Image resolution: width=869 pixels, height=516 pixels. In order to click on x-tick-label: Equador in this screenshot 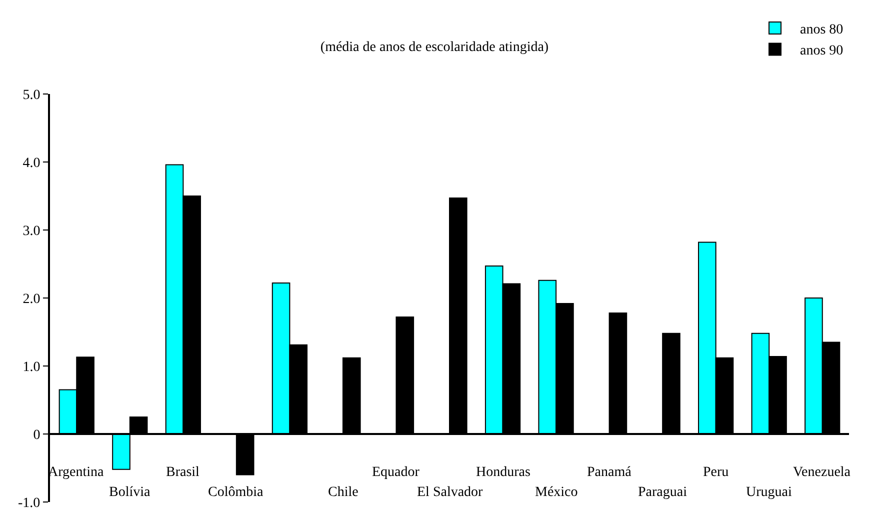, I will do `click(396, 472)`.